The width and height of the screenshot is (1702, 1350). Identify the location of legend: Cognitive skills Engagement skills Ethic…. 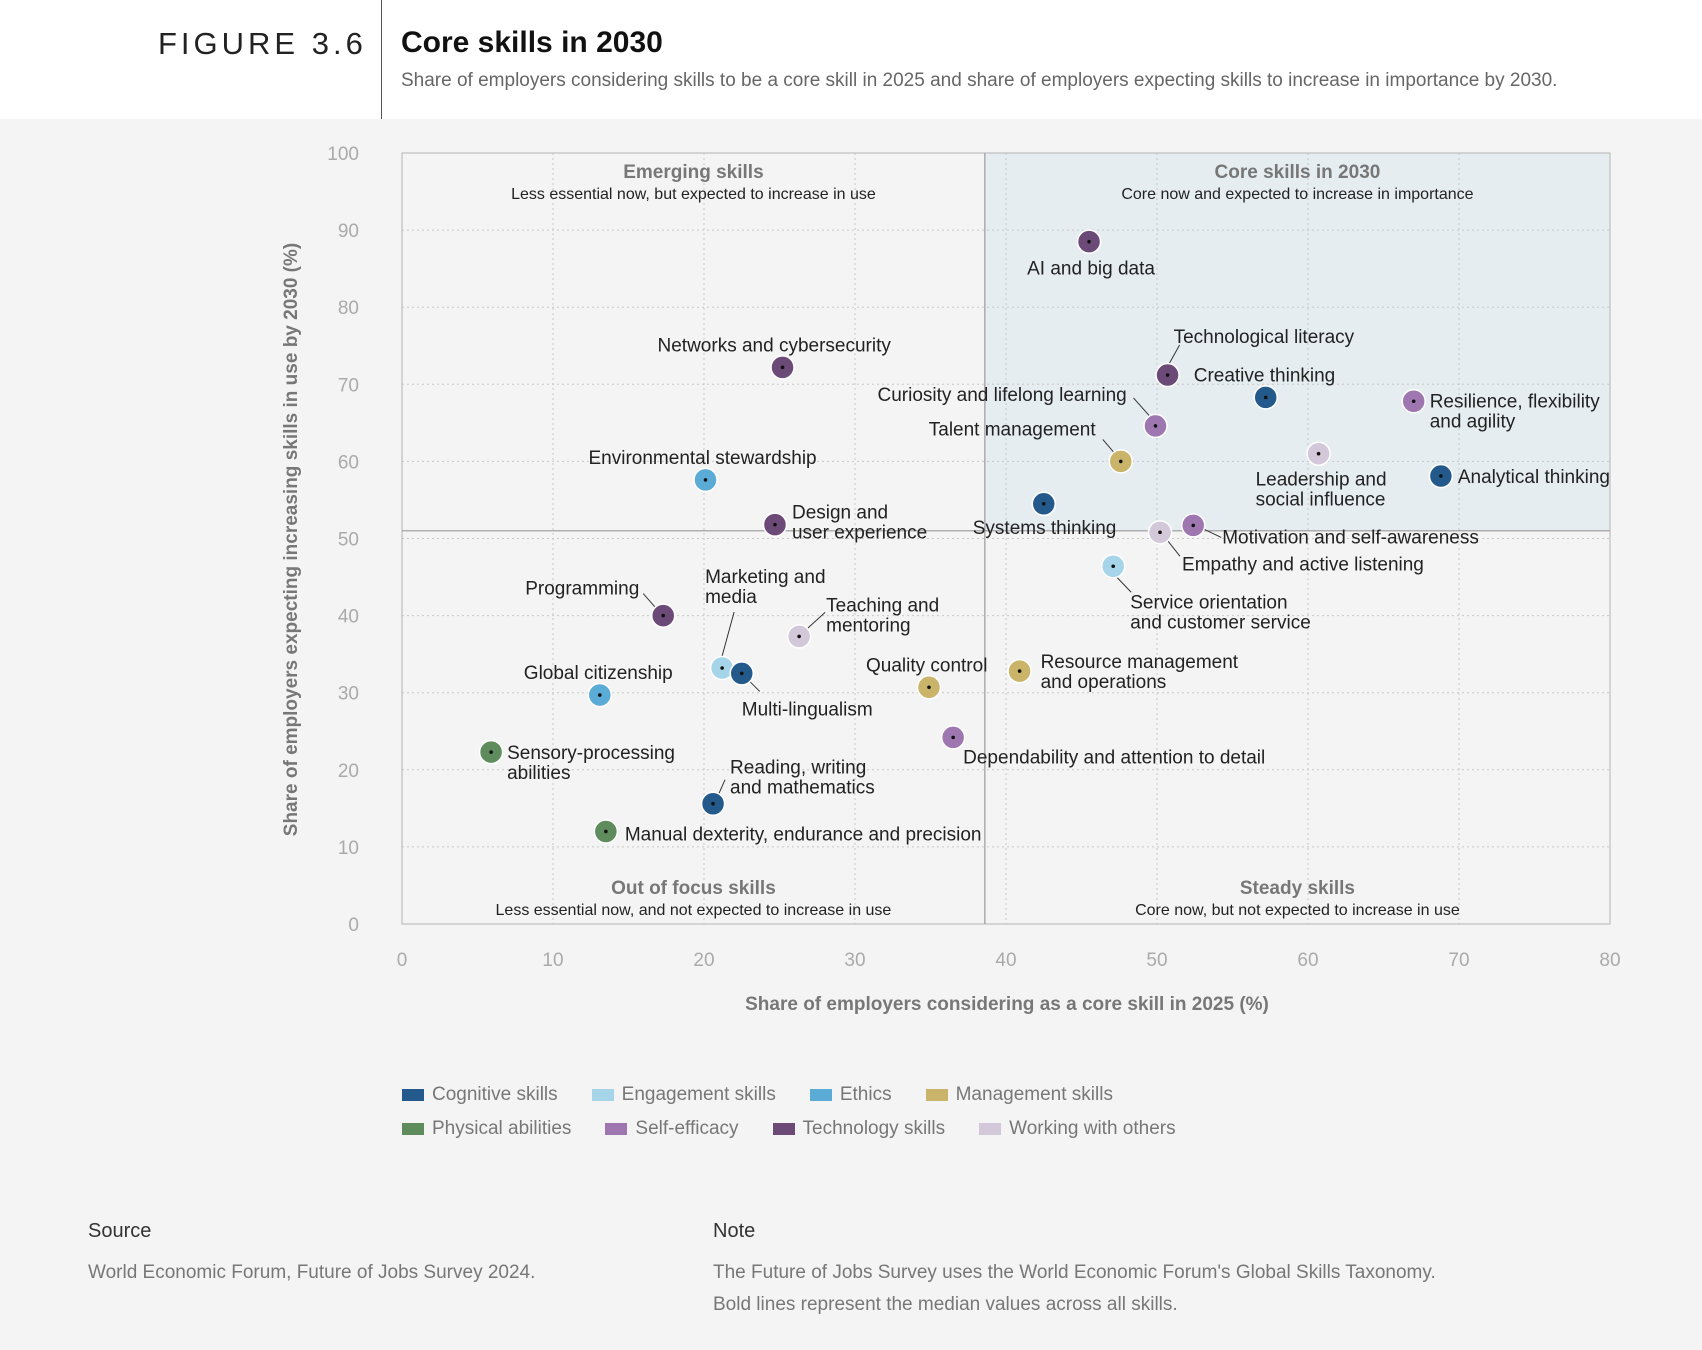
(852, 1112).